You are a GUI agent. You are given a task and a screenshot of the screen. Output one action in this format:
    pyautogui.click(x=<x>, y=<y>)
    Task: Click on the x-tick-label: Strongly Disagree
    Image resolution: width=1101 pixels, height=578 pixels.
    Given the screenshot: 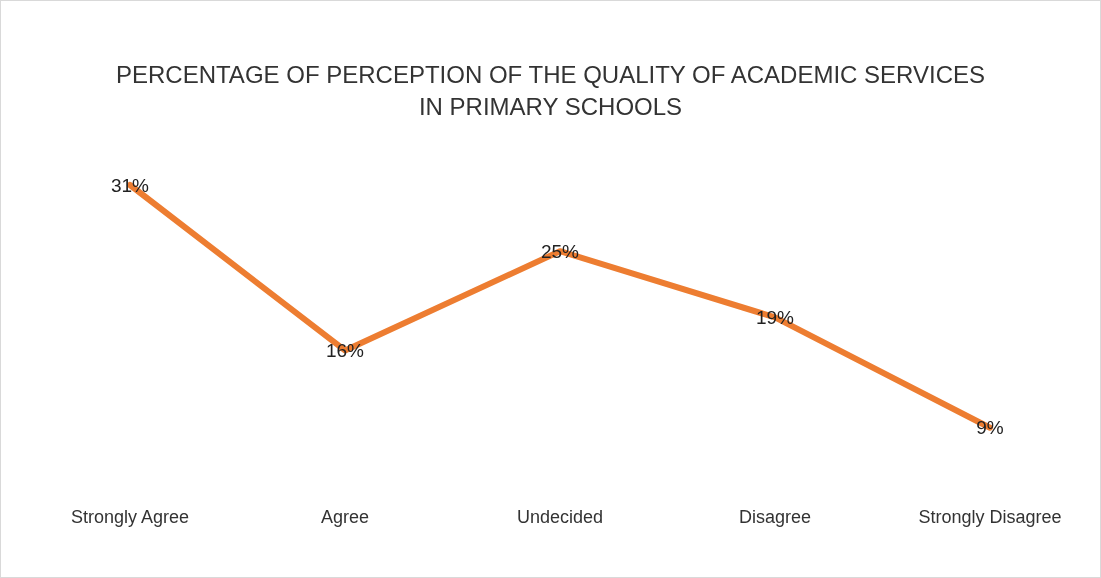 What is the action you would take?
    pyautogui.click(x=990, y=517)
    